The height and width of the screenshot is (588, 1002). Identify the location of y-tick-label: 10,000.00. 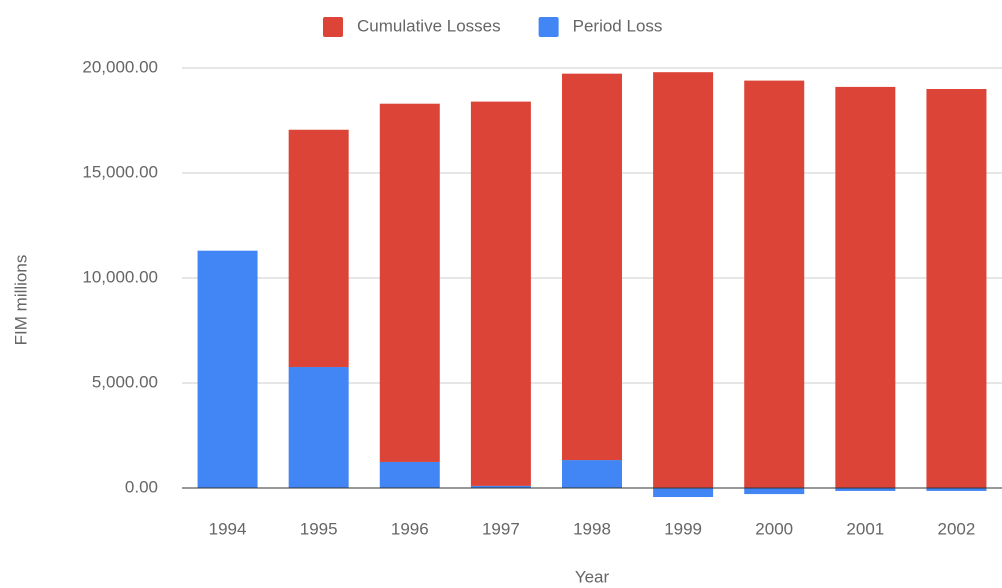
(120, 276).